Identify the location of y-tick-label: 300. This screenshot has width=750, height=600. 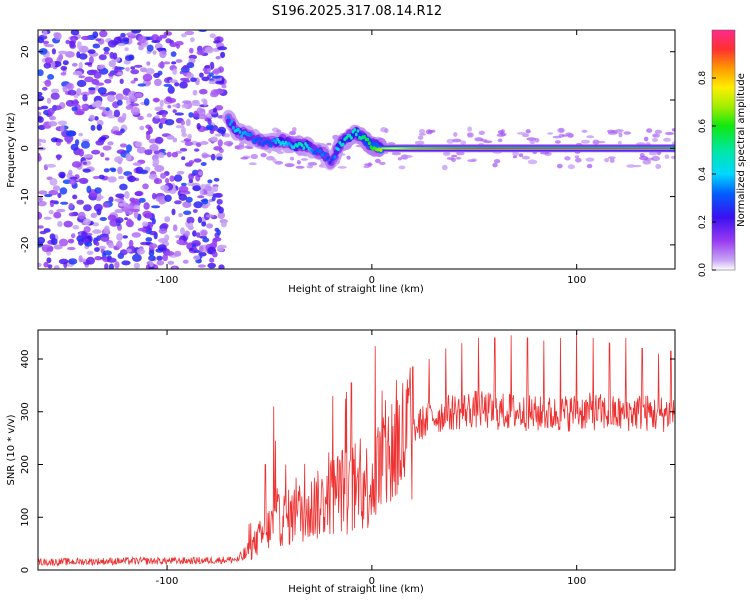
(25, 411).